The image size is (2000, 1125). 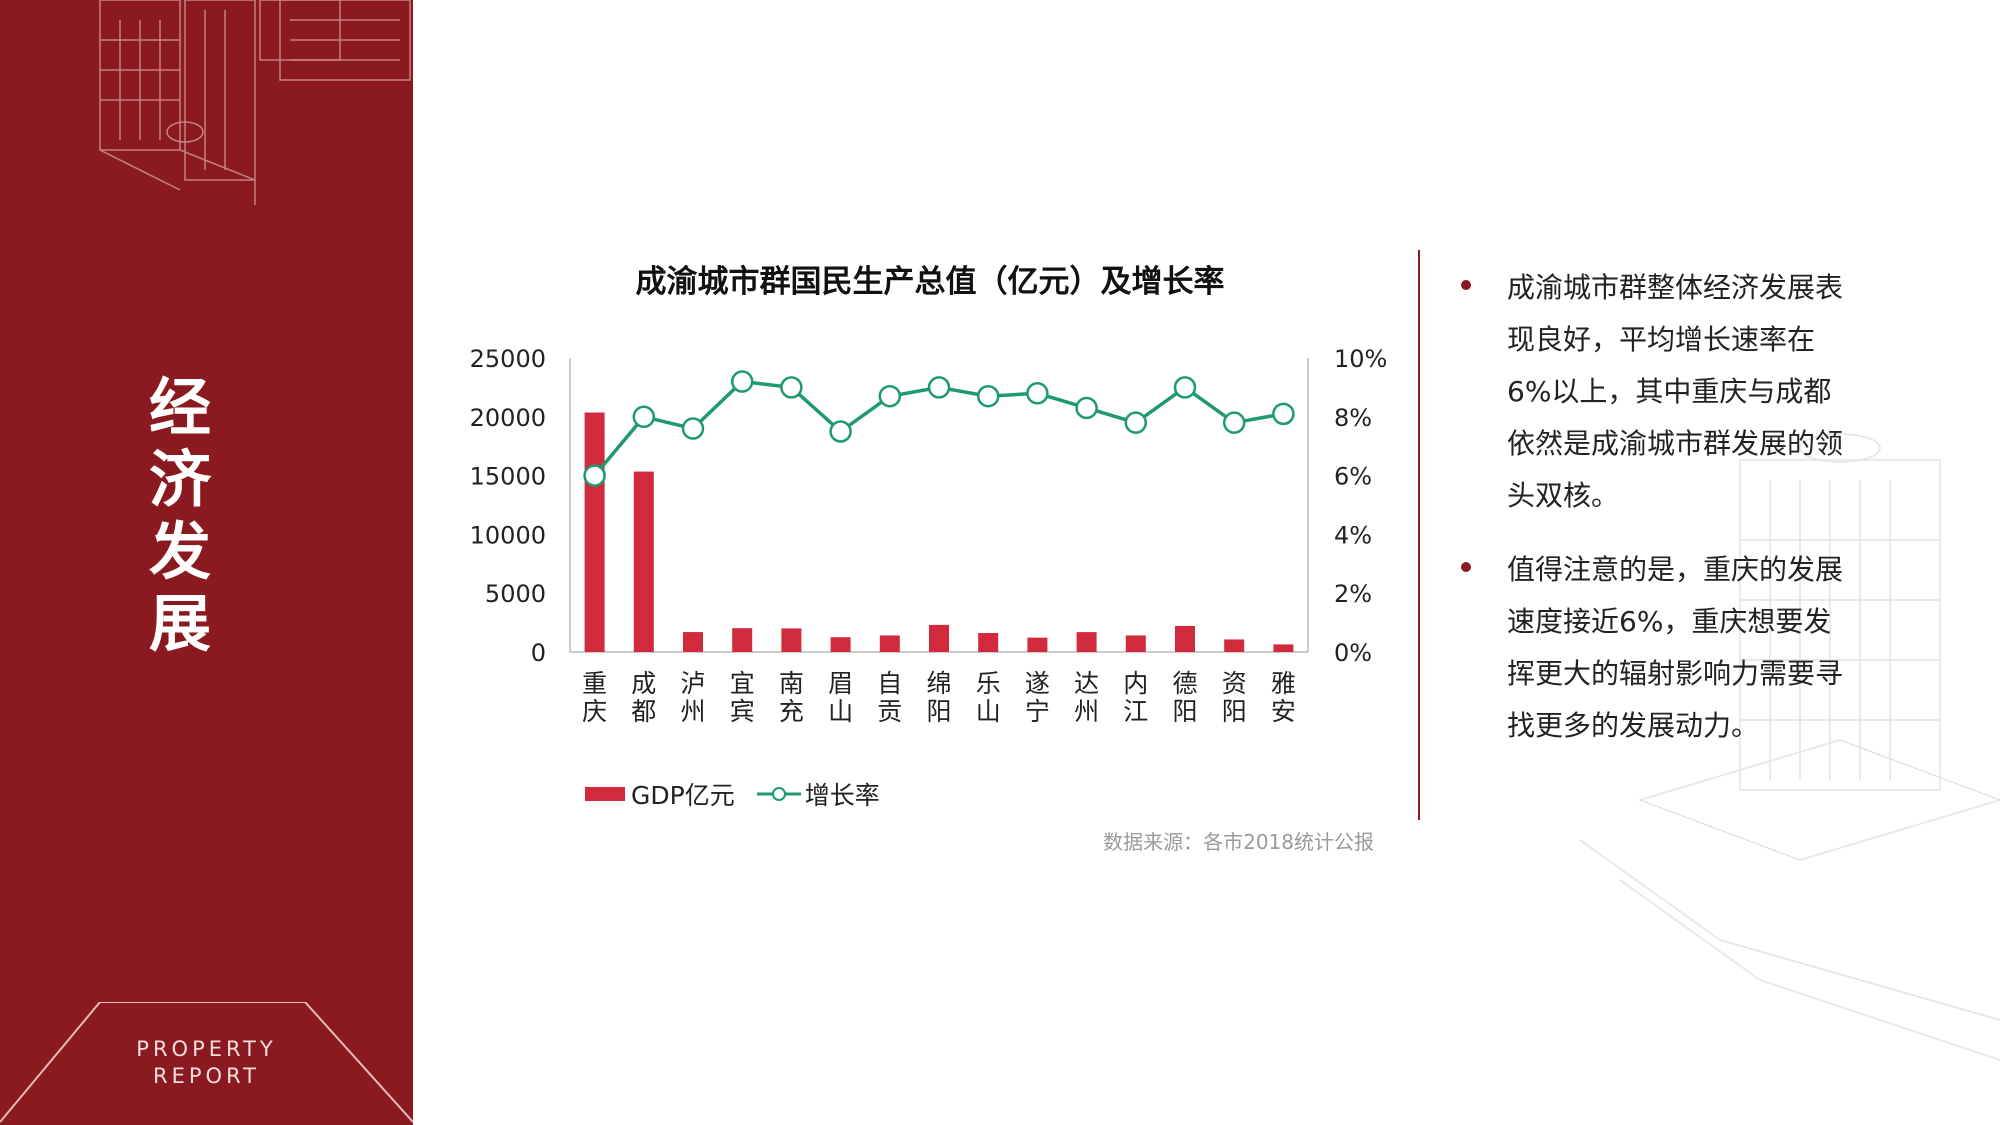 I want to click on category-label: 泸州, so click(x=692, y=697).